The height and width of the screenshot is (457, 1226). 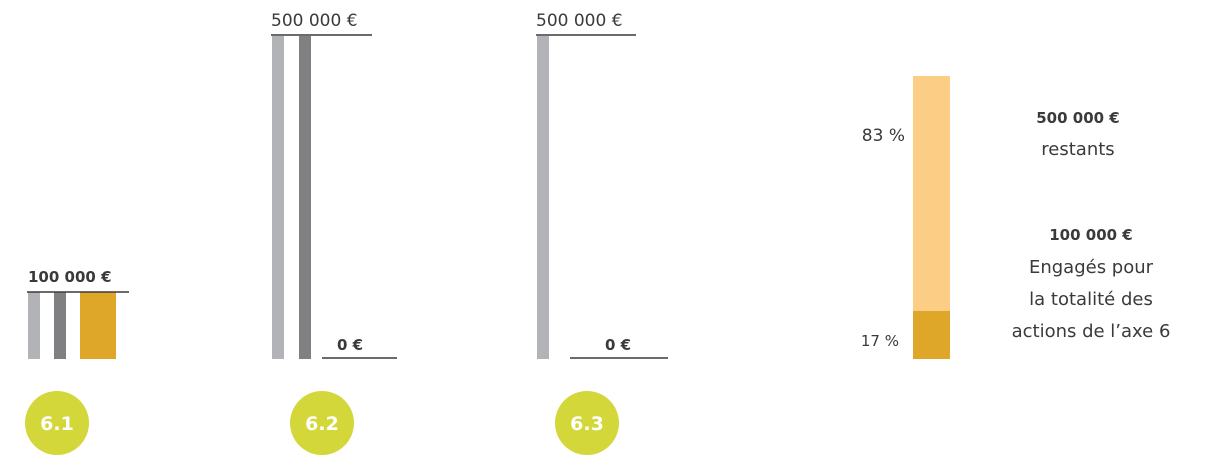 I want to click on badge-label-6-2: 6.2, so click(x=322, y=424).